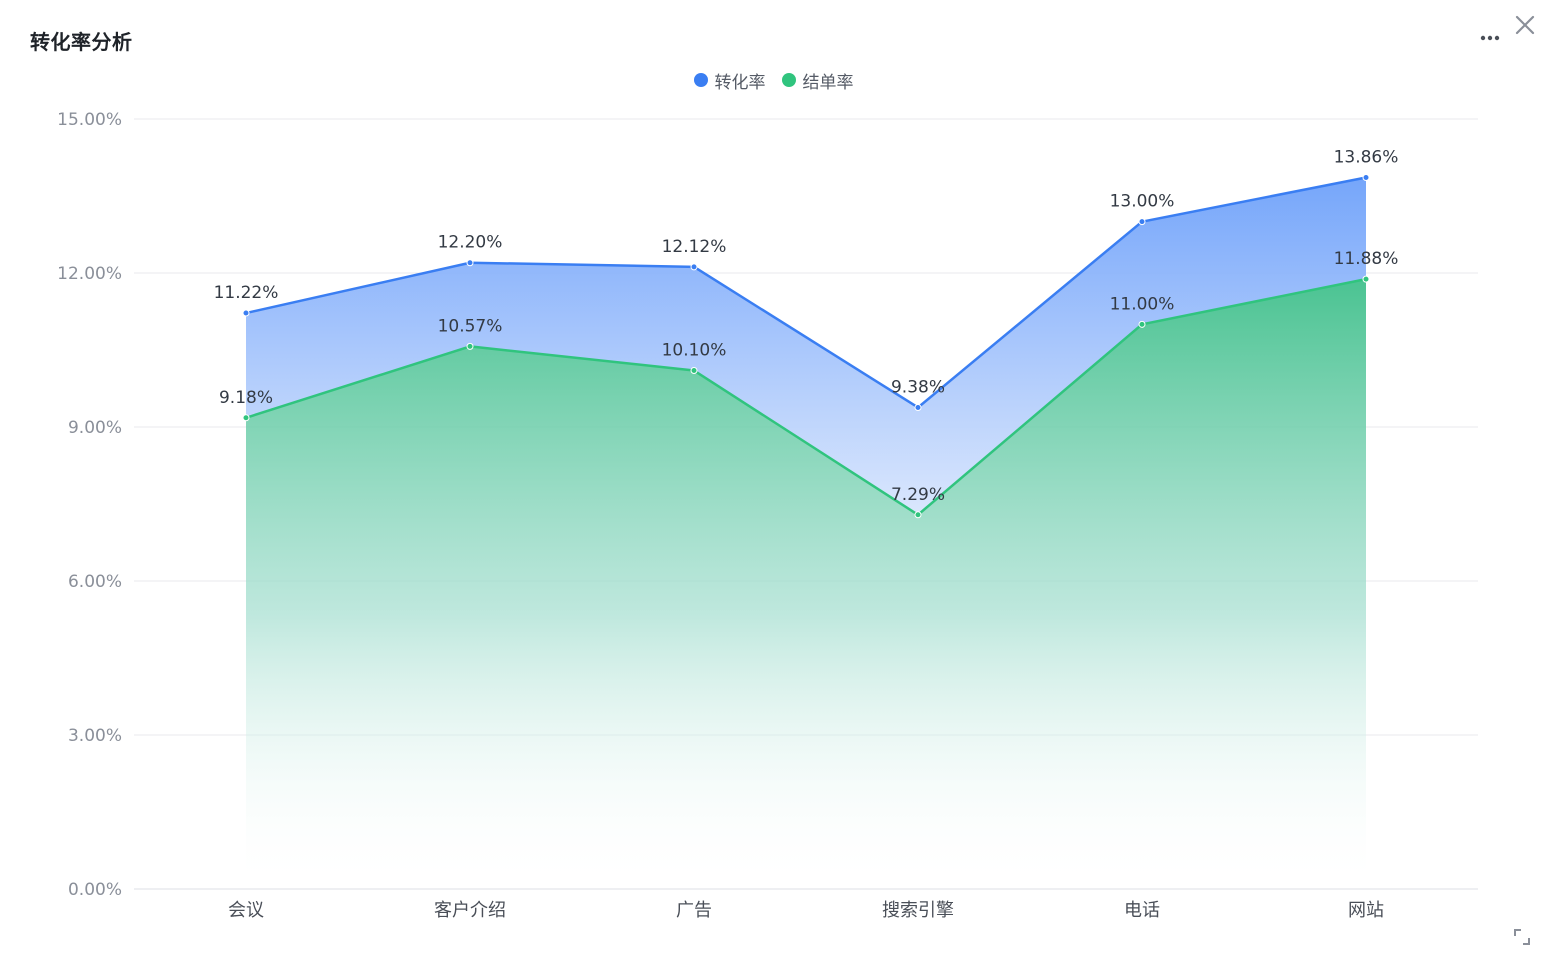 The height and width of the screenshot is (954, 1541). What do you see at coordinates (694, 910) in the screenshot?
I see `x-tick-label: 广告` at bounding box center [694, 910].